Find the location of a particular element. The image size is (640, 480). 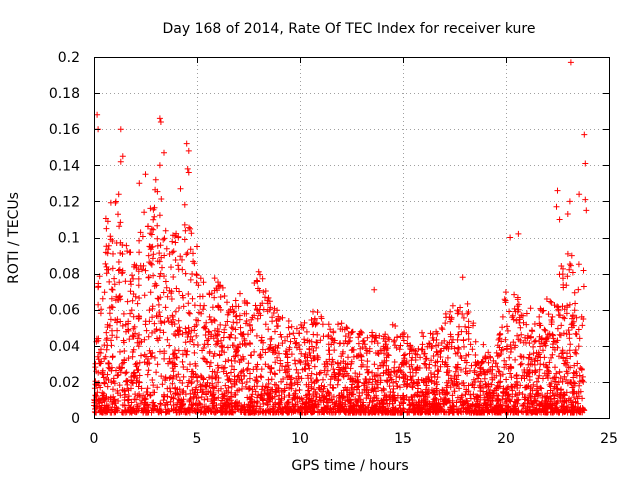

x-tick-label: 5 is located at coordinates (197, 439).